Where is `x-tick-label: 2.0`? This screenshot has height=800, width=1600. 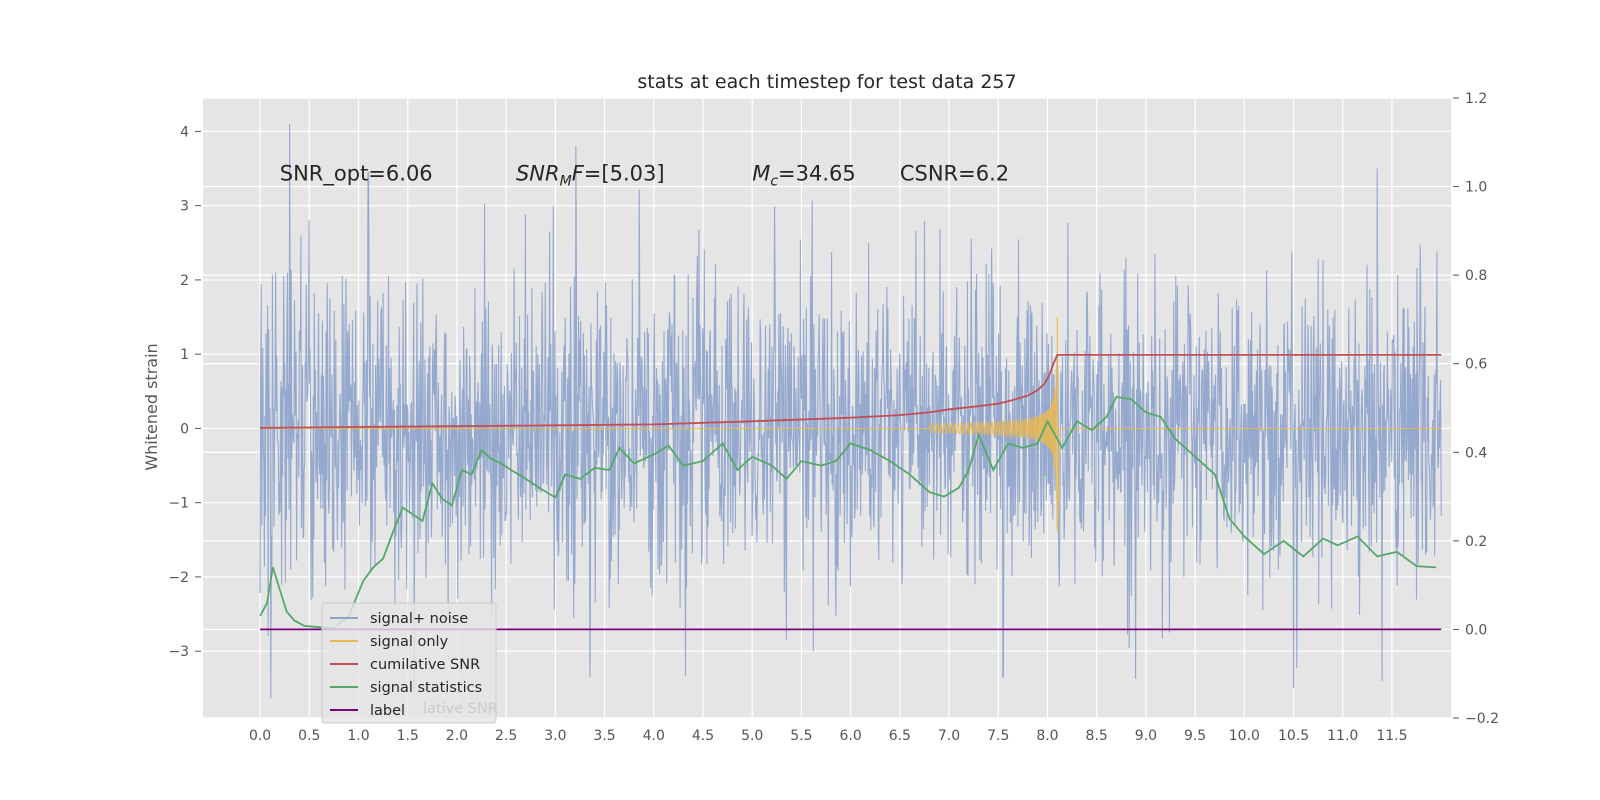 x-tick-label: 2.0 is located at coordinates (457, 736).